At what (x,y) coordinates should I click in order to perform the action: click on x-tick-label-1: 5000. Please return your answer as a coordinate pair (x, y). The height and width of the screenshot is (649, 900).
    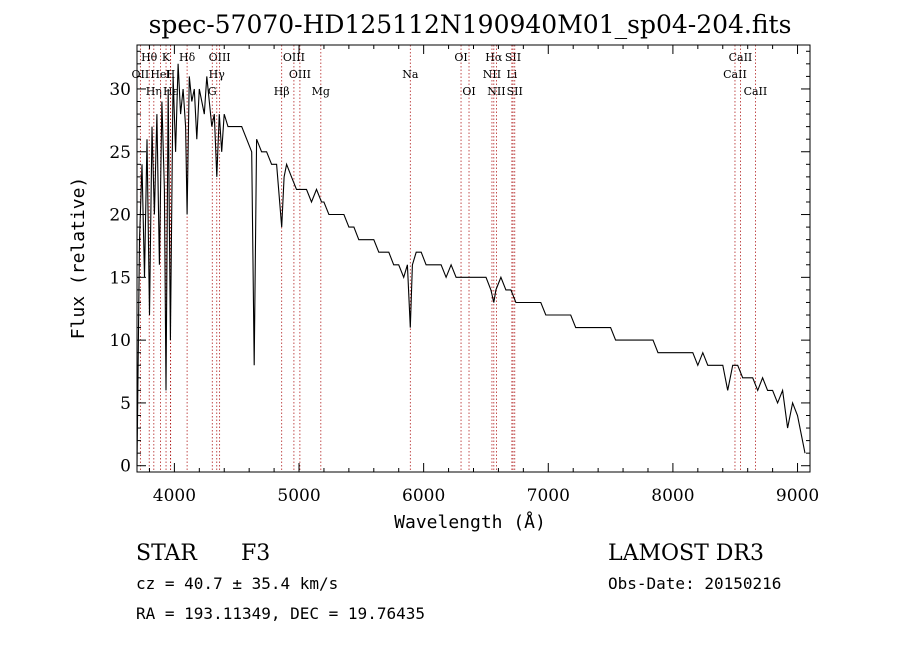
    Looking at the image, I should click on (298, 496).